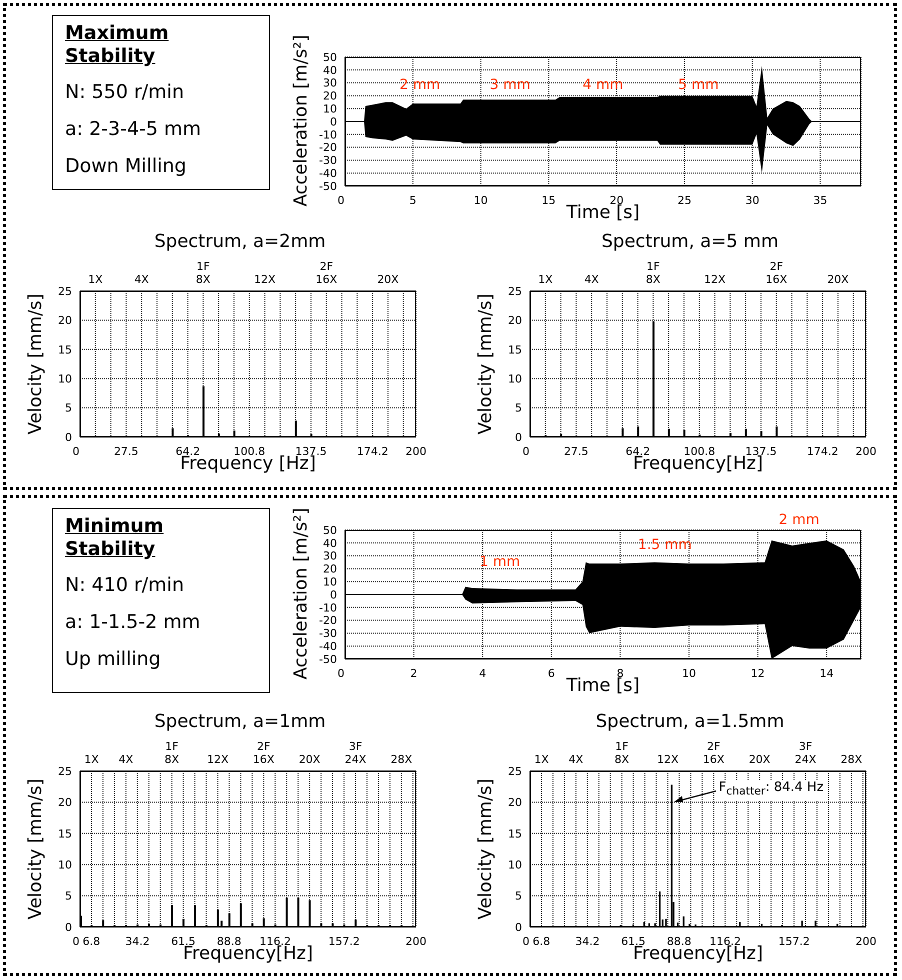 The width and height of the screenshot is (902, 980). What do you see at coordinates (500, 562) in the screenshot?
I see `annotation: 1 mm` at bounding box center [500, 562].